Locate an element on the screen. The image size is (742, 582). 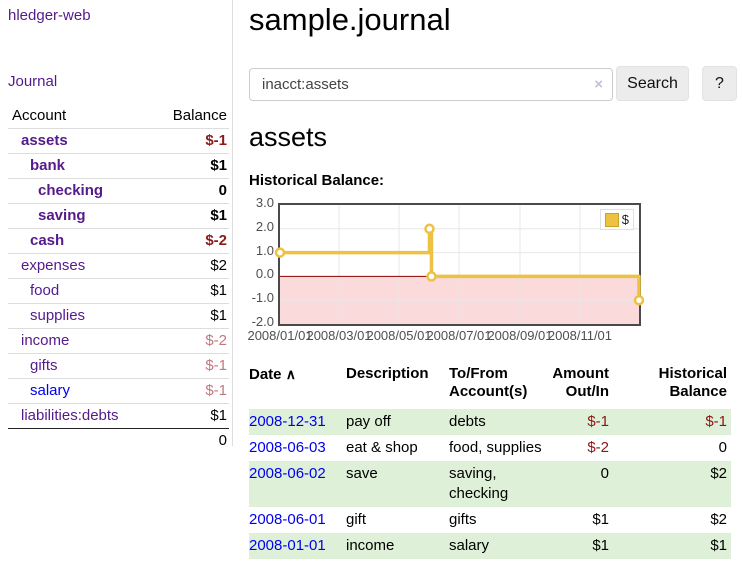
accounts-total-row: 0 is located at coordinates (118, 440).